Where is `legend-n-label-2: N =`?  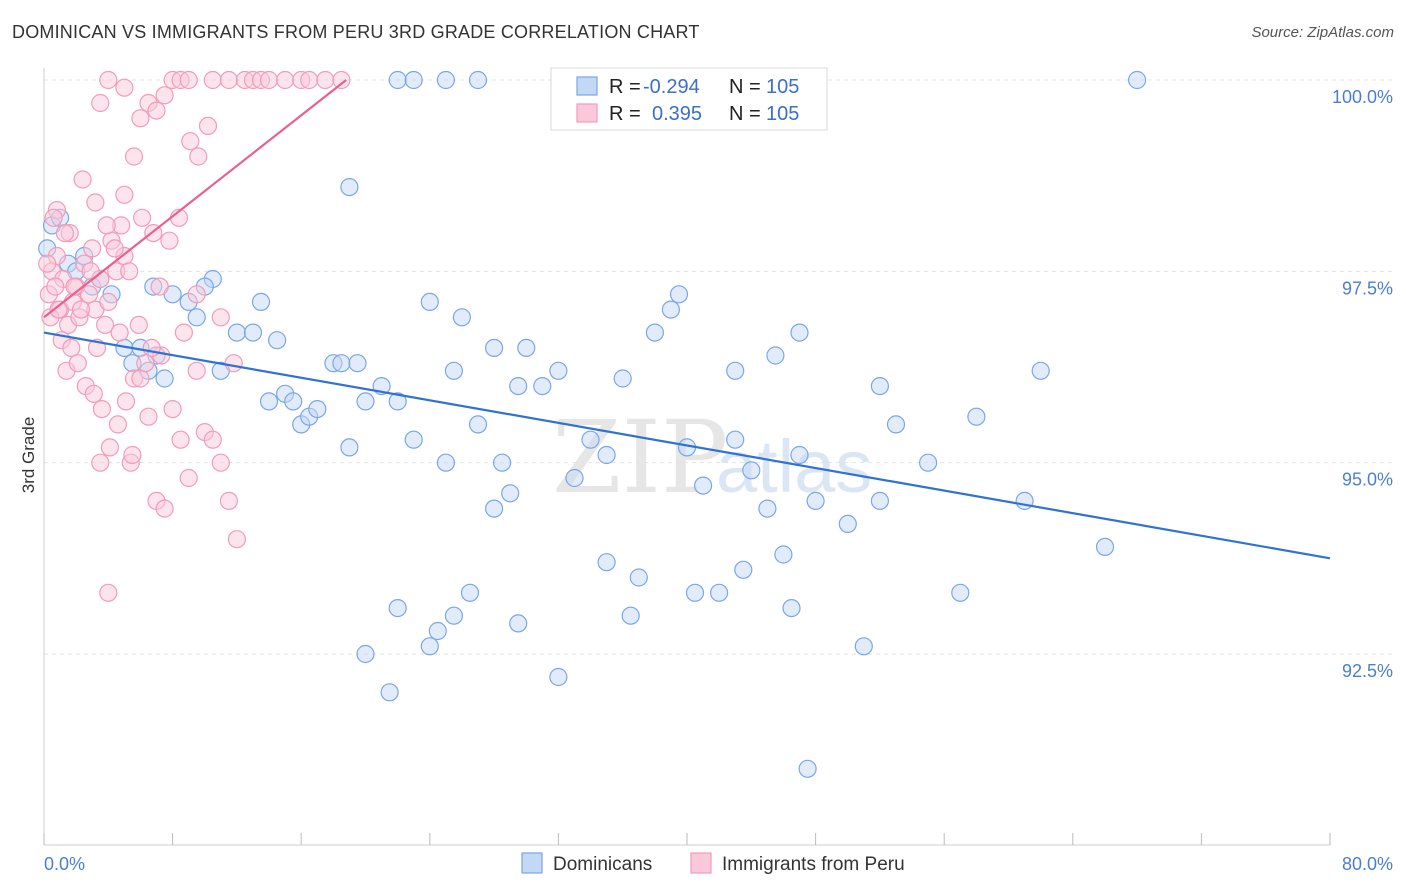
legend-n-label-2: N = is located at coordinates (745, 114).